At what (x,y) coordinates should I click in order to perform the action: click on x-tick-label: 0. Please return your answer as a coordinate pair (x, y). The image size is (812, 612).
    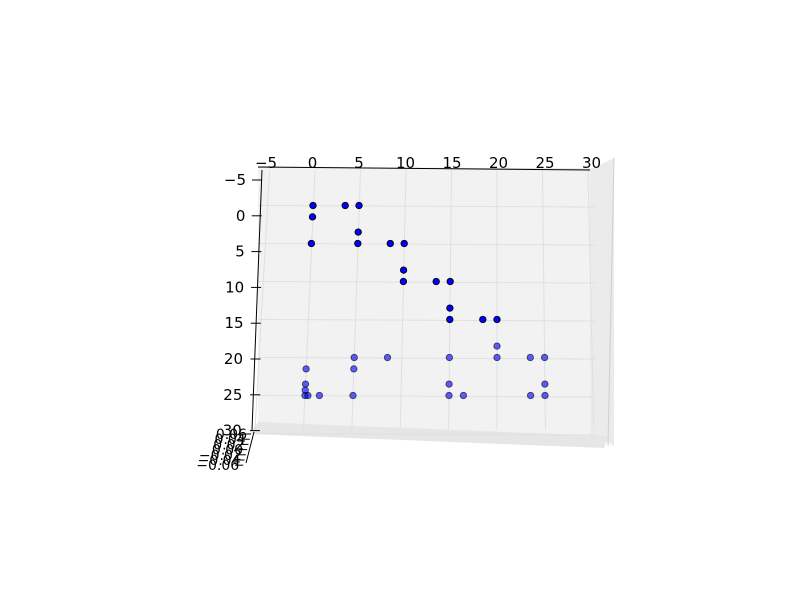
    Looking at the image, I should click on (313, 163).